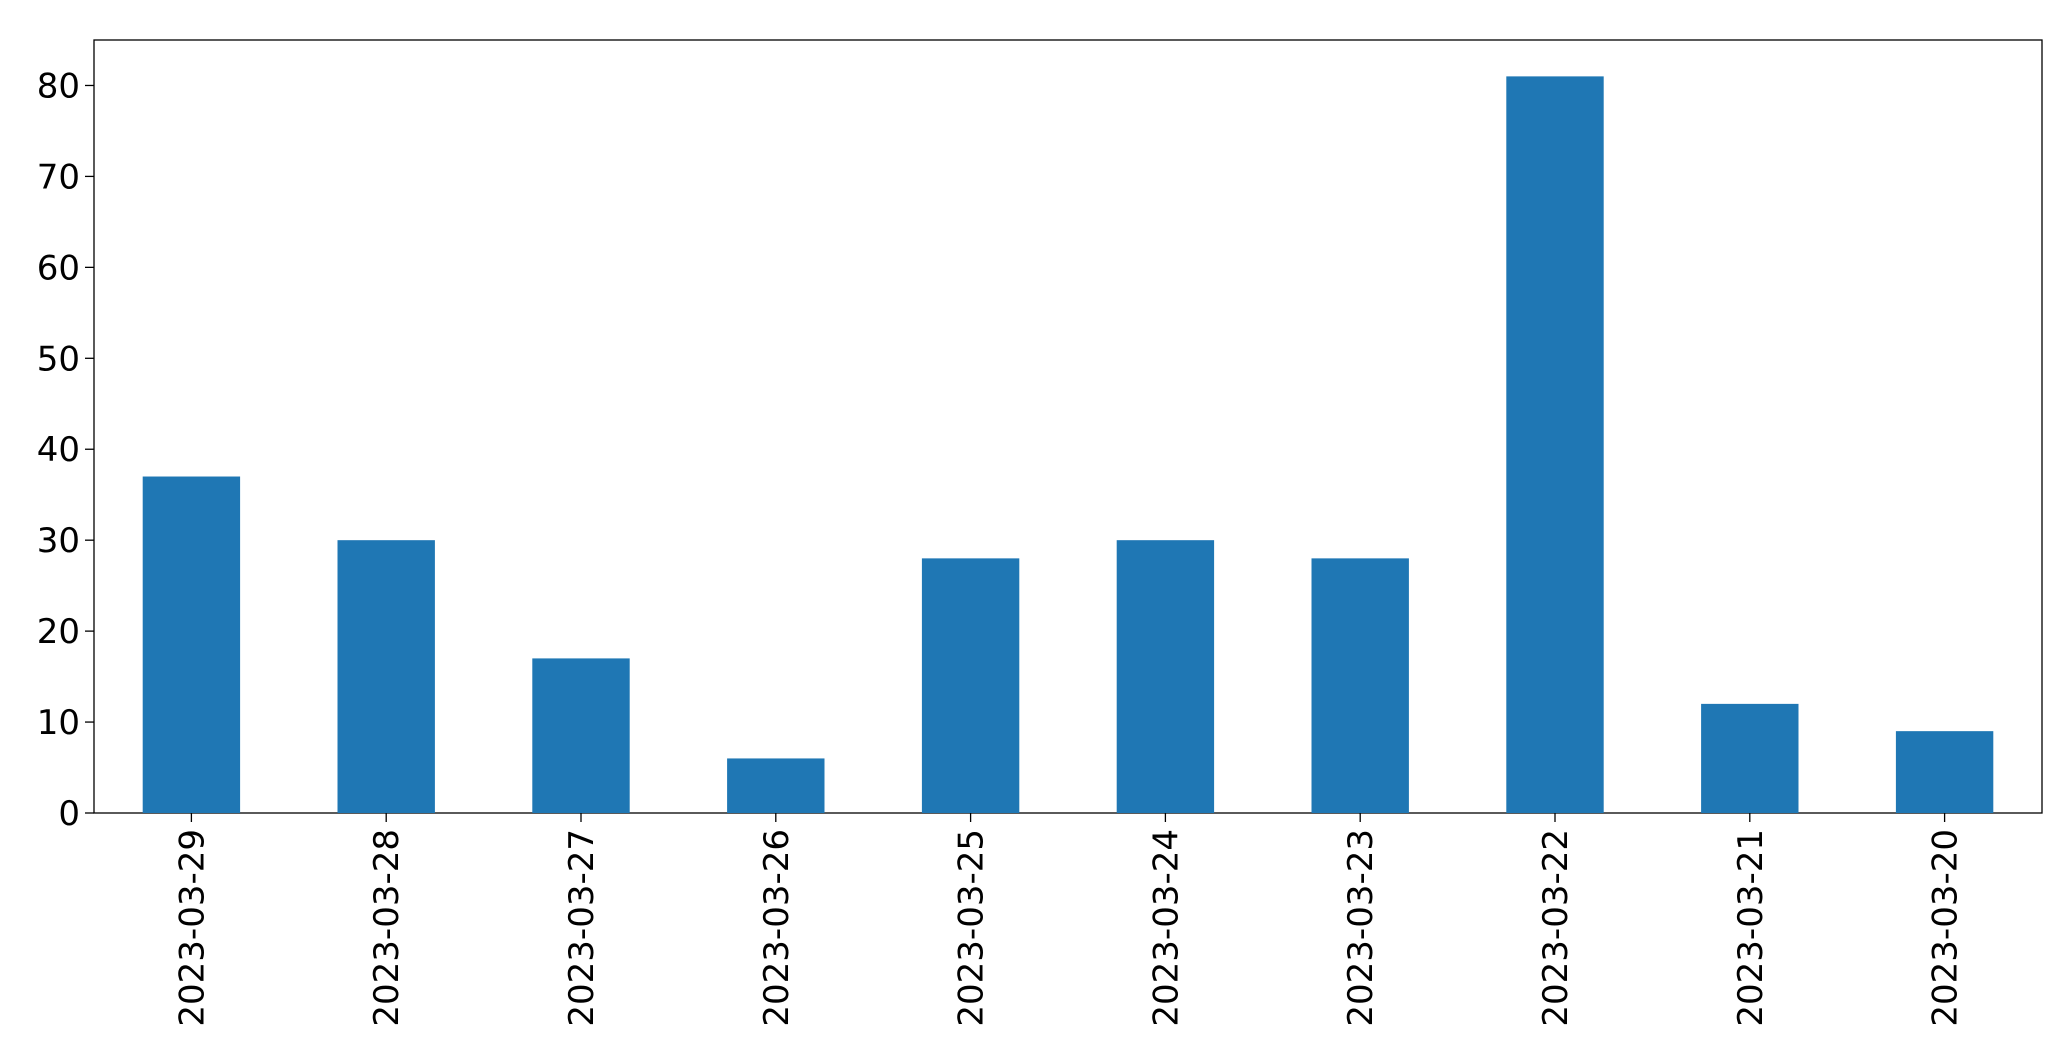 Image resolution: width=2071 pixels, height=1061 pixels. Describe the element at coordinates (69, 814) in the screenshot. I see `y-tick-label: 0` at that location.